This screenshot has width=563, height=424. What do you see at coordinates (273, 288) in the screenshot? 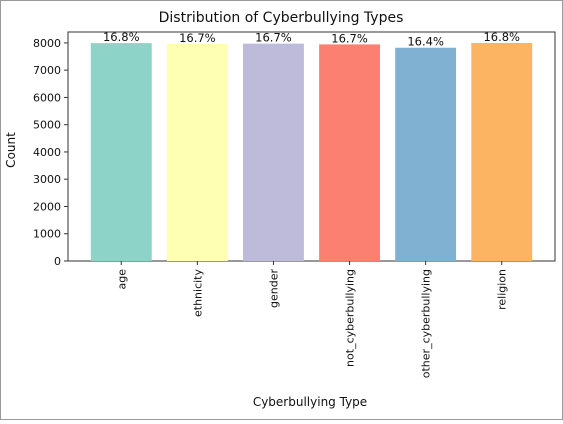
I see `x-tick-label: gender` at bounding box center [273, 288].